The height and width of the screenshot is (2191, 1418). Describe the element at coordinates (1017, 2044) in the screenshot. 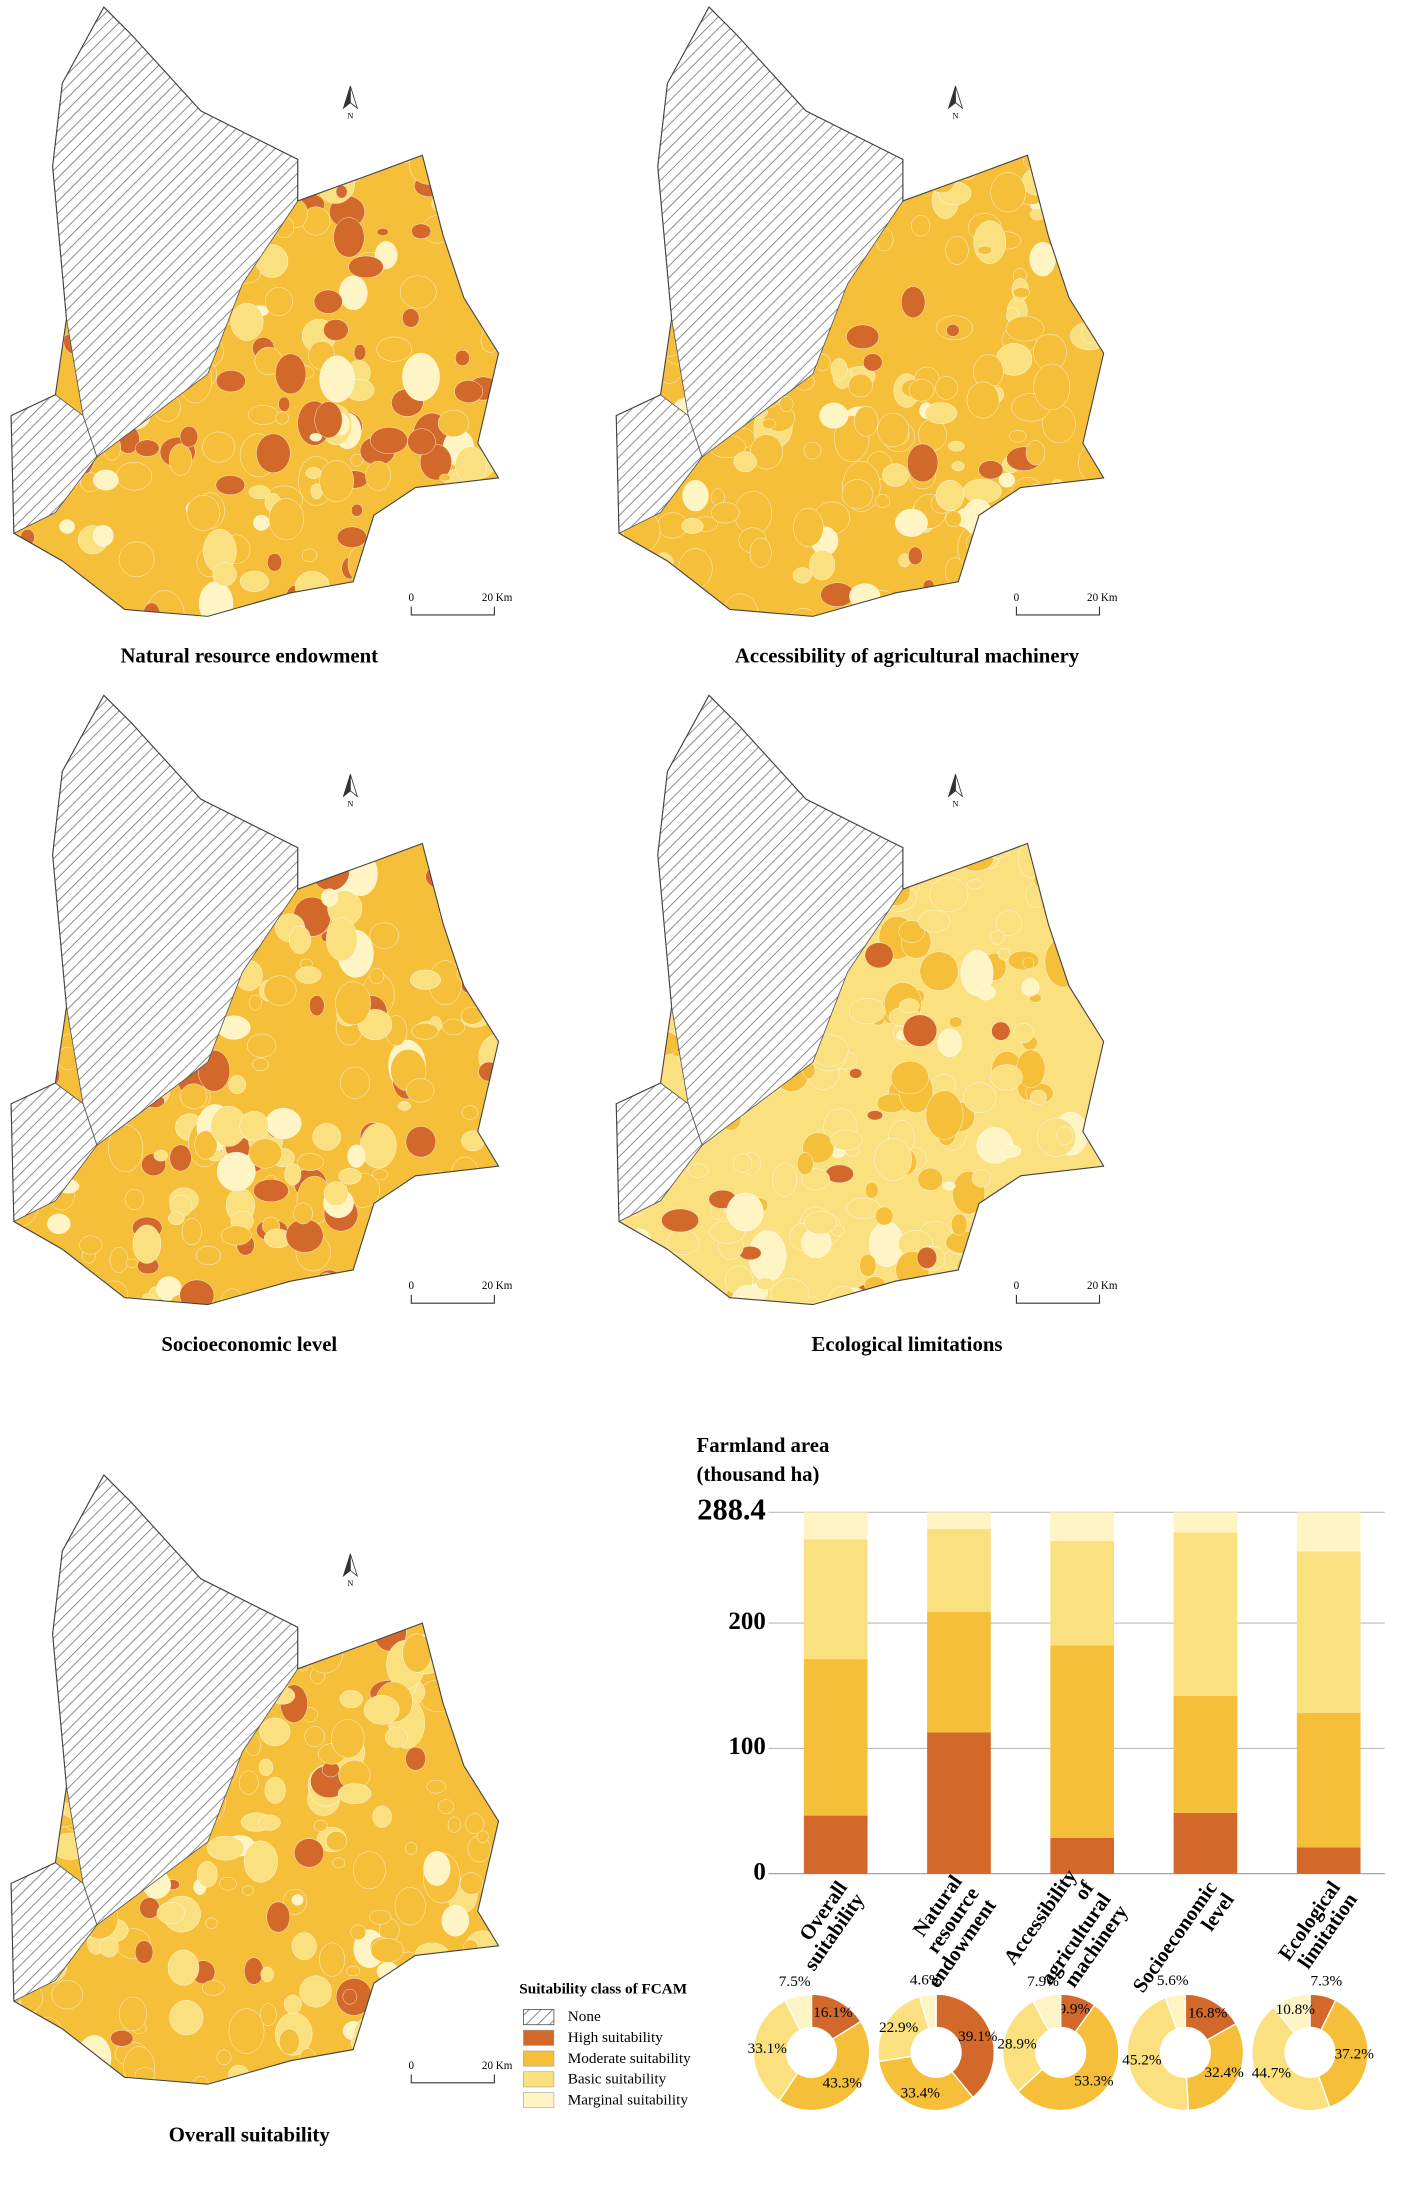

I see `donut-label: 28.9%` at that location.